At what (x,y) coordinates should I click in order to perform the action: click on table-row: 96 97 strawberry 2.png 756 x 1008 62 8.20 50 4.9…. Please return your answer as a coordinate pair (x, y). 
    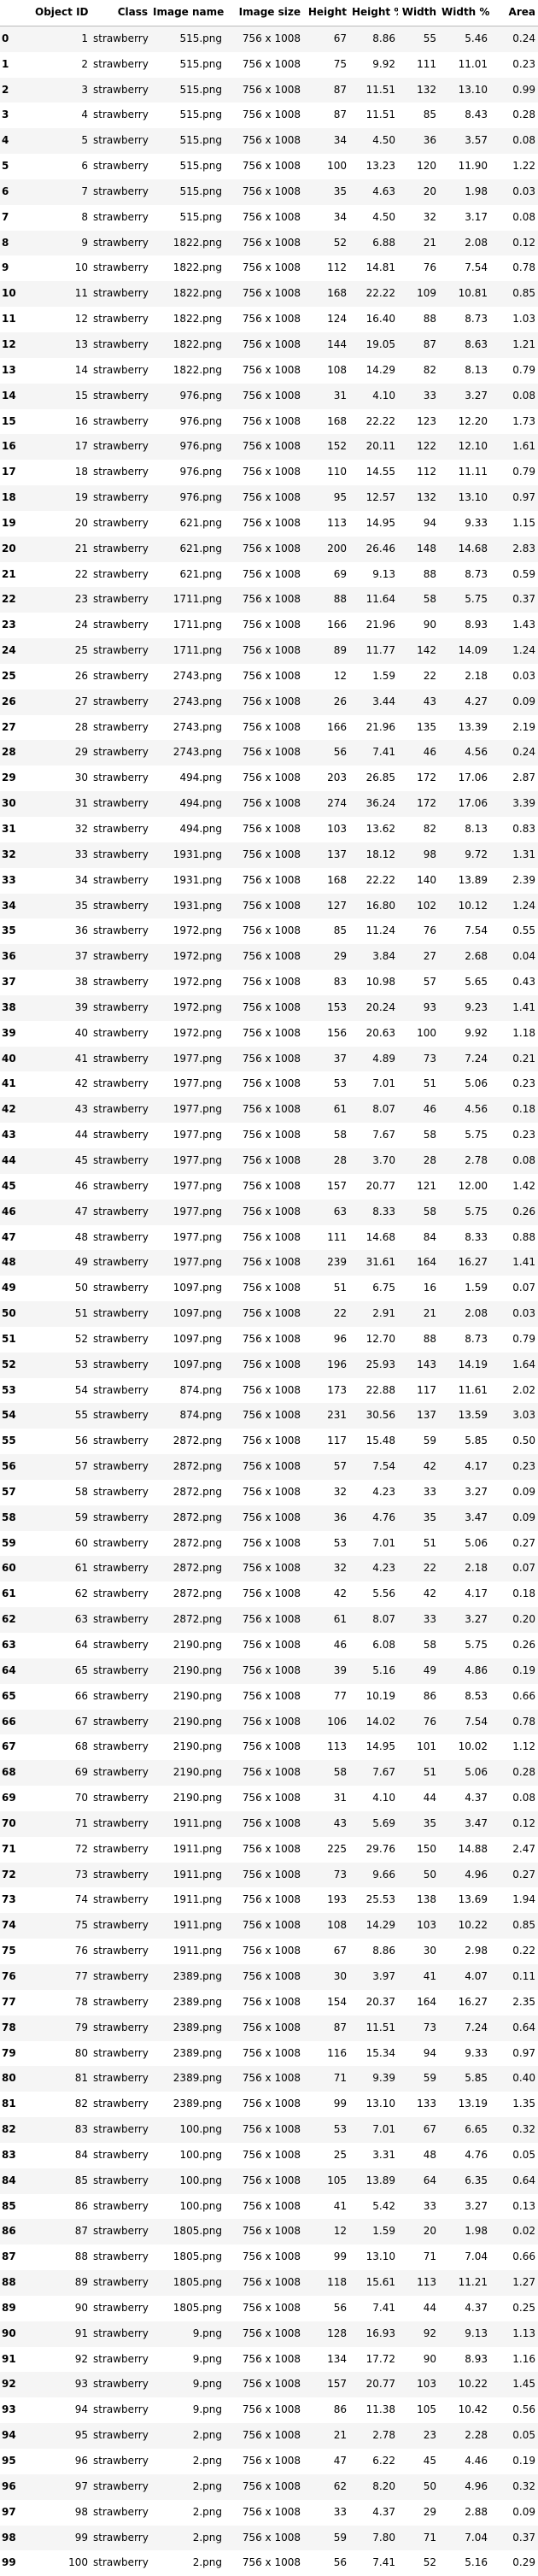
    Looking at the image, I should click on (269, 2486).